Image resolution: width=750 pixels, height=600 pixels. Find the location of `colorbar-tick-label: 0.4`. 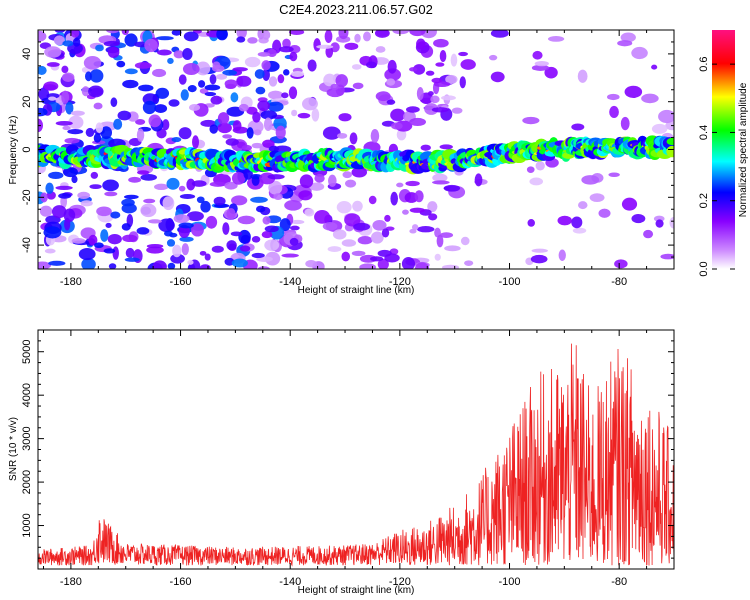

colorbar-tick-label: 0.4 is located at coordinates (704, 132).